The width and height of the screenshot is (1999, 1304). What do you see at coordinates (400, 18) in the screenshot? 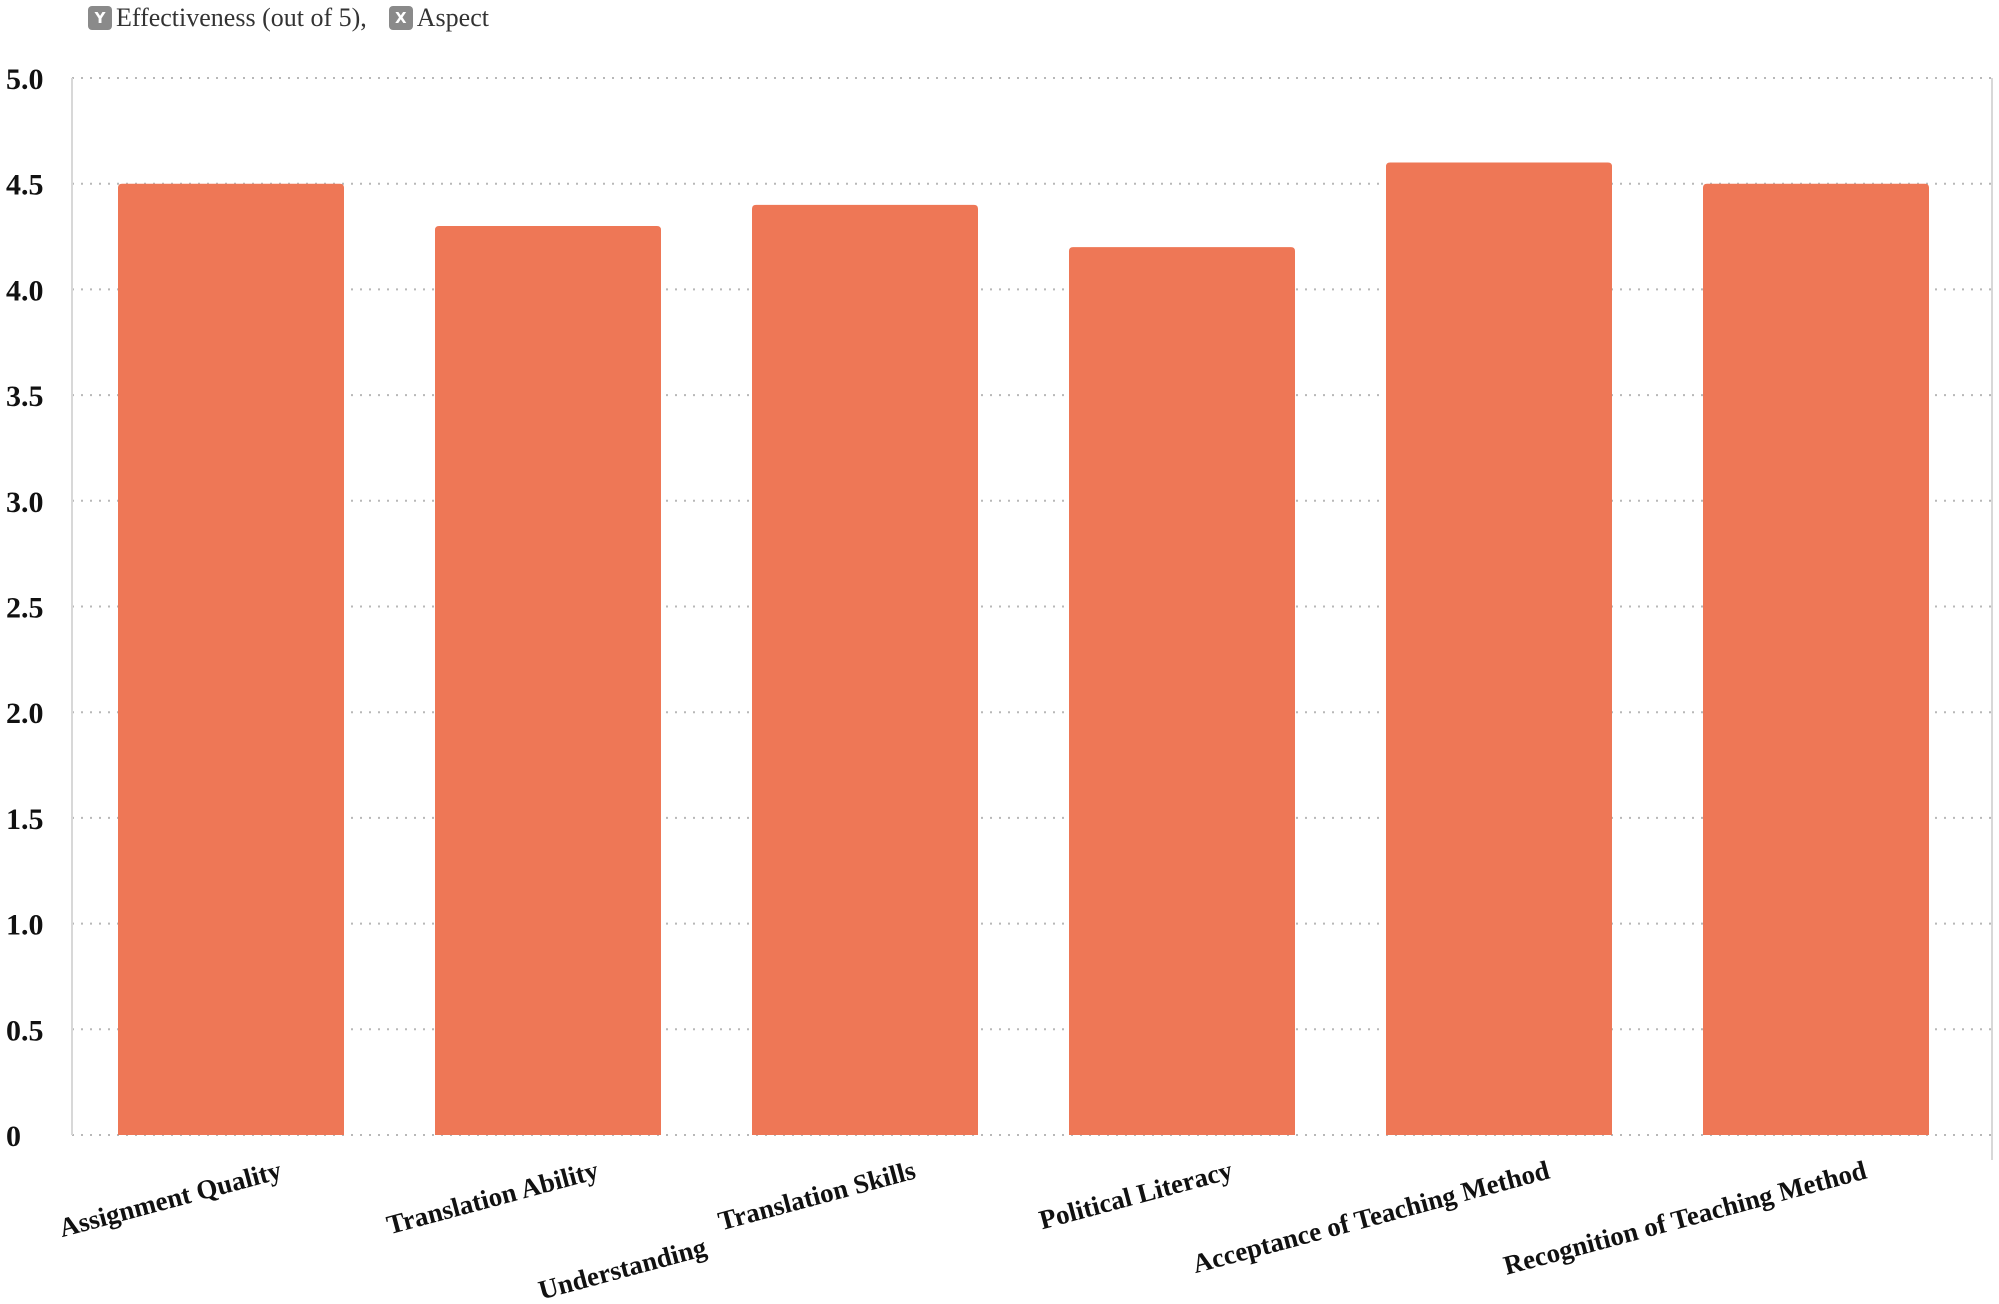
I see `legend-x-key-icon: X` at bounding box center [400, 18].